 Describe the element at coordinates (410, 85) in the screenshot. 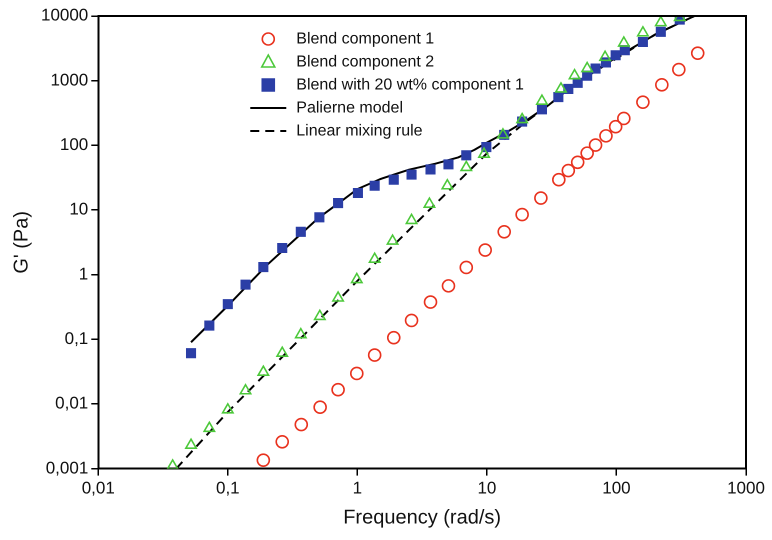

I see `legend-label: Blend with 20 wt% component 1` at that location.